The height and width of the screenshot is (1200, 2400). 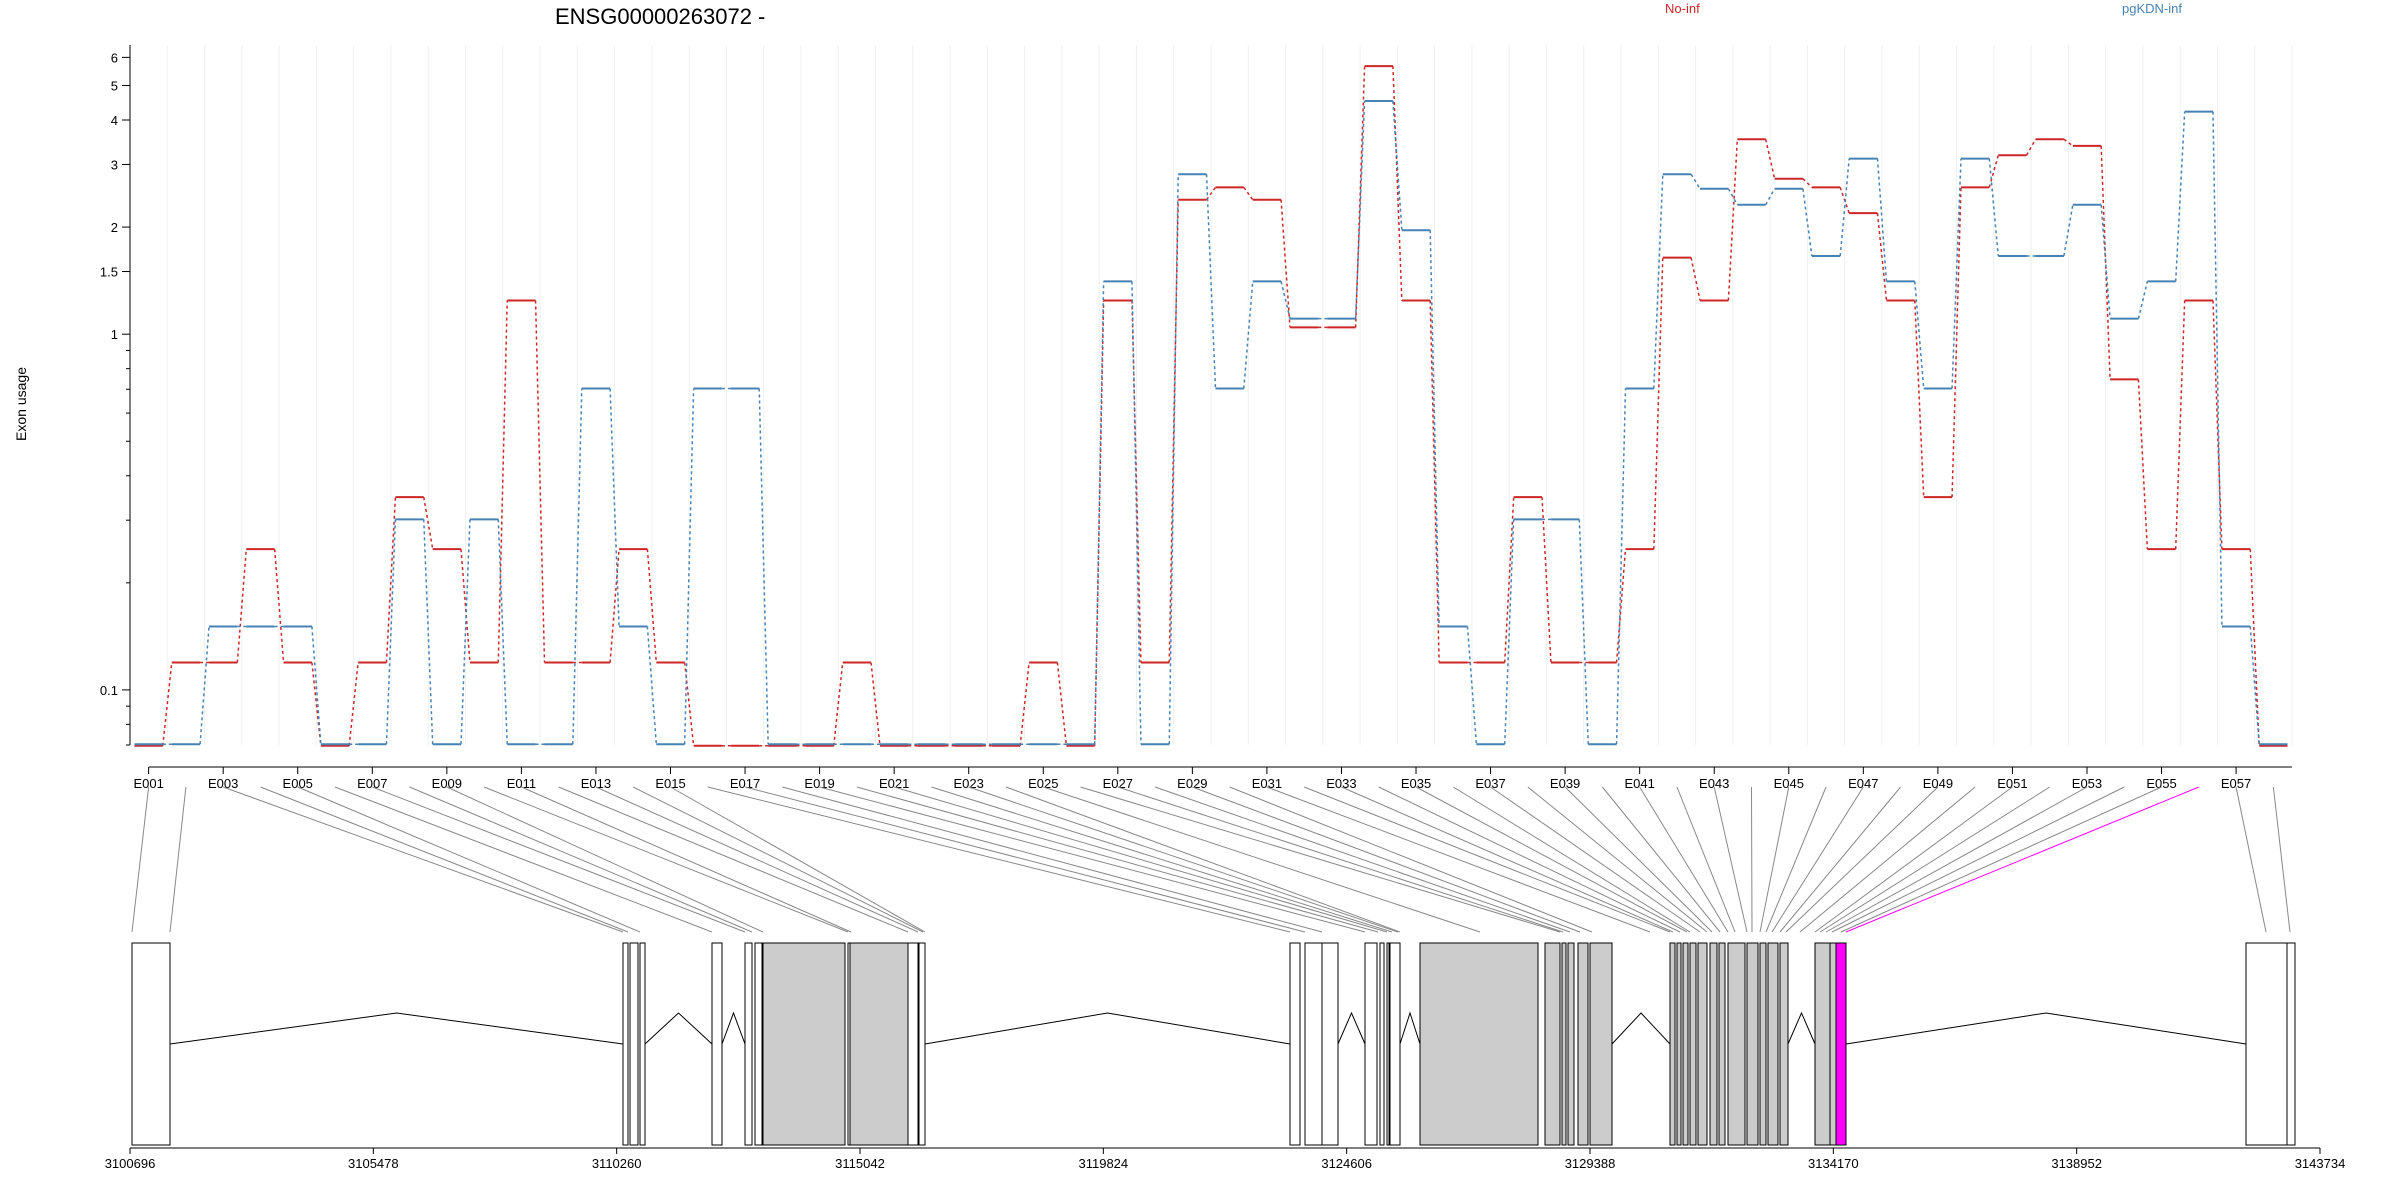 I want to click on y-tick-label: 1.5, so click(x=109, y=272).